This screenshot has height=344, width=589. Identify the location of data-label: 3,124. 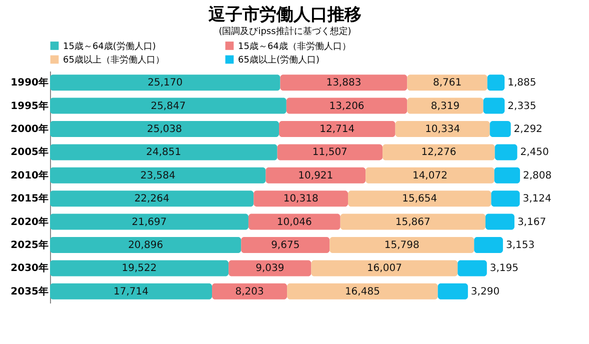
(537, 199).